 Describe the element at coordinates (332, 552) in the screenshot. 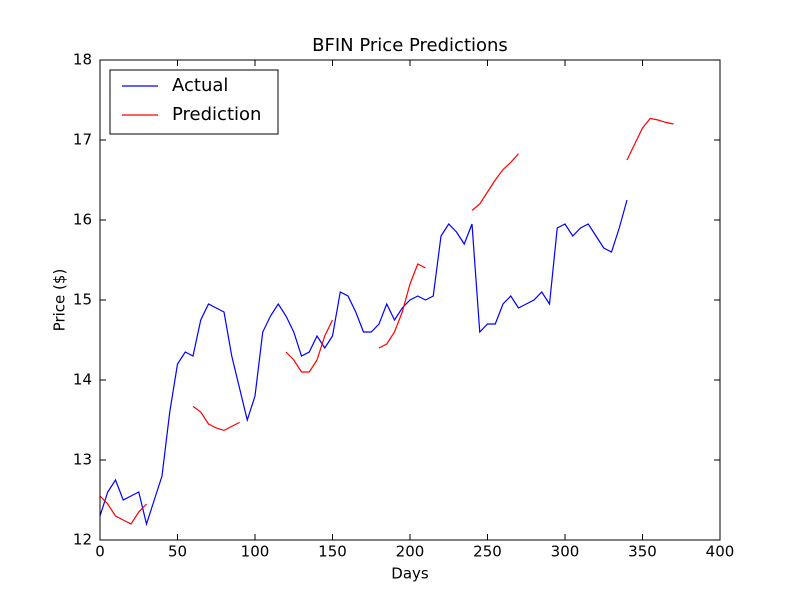

I see `x-tick-label: 150` at that location.